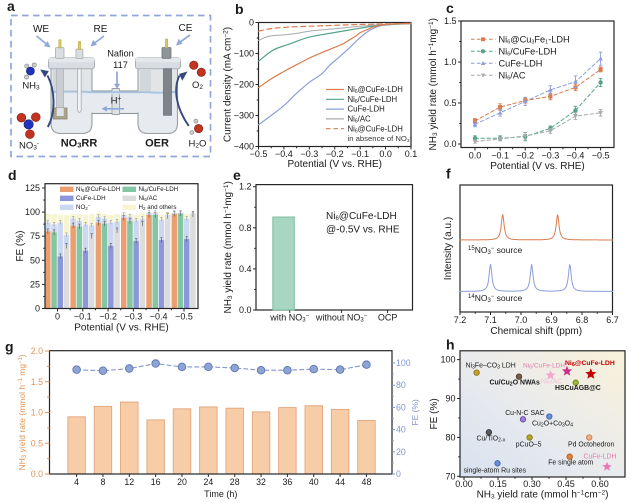  Describe the element at coordinates (197, 85) in the screenshot. I see `svg-text: O2` at that location.